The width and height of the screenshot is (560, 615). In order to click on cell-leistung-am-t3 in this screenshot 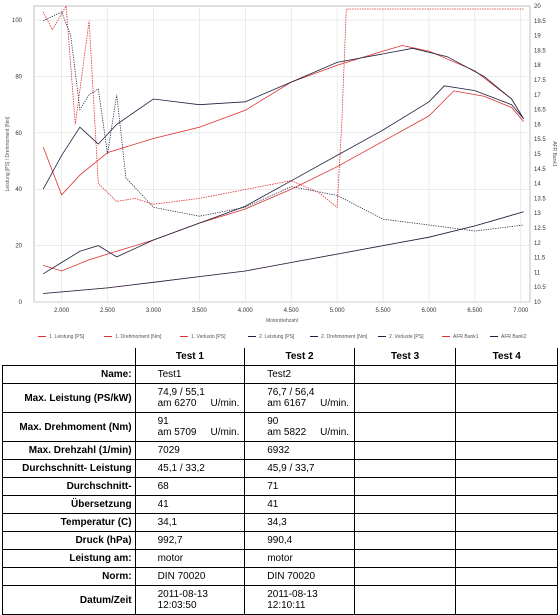, I will do `click(405, 558)`.